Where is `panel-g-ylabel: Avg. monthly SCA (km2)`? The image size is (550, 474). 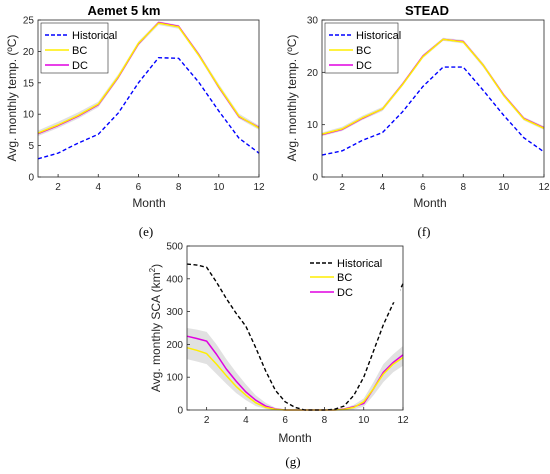
panel-g-ylabel: Avg. monthly SCA (km2) is located at coordinates (155, 328).